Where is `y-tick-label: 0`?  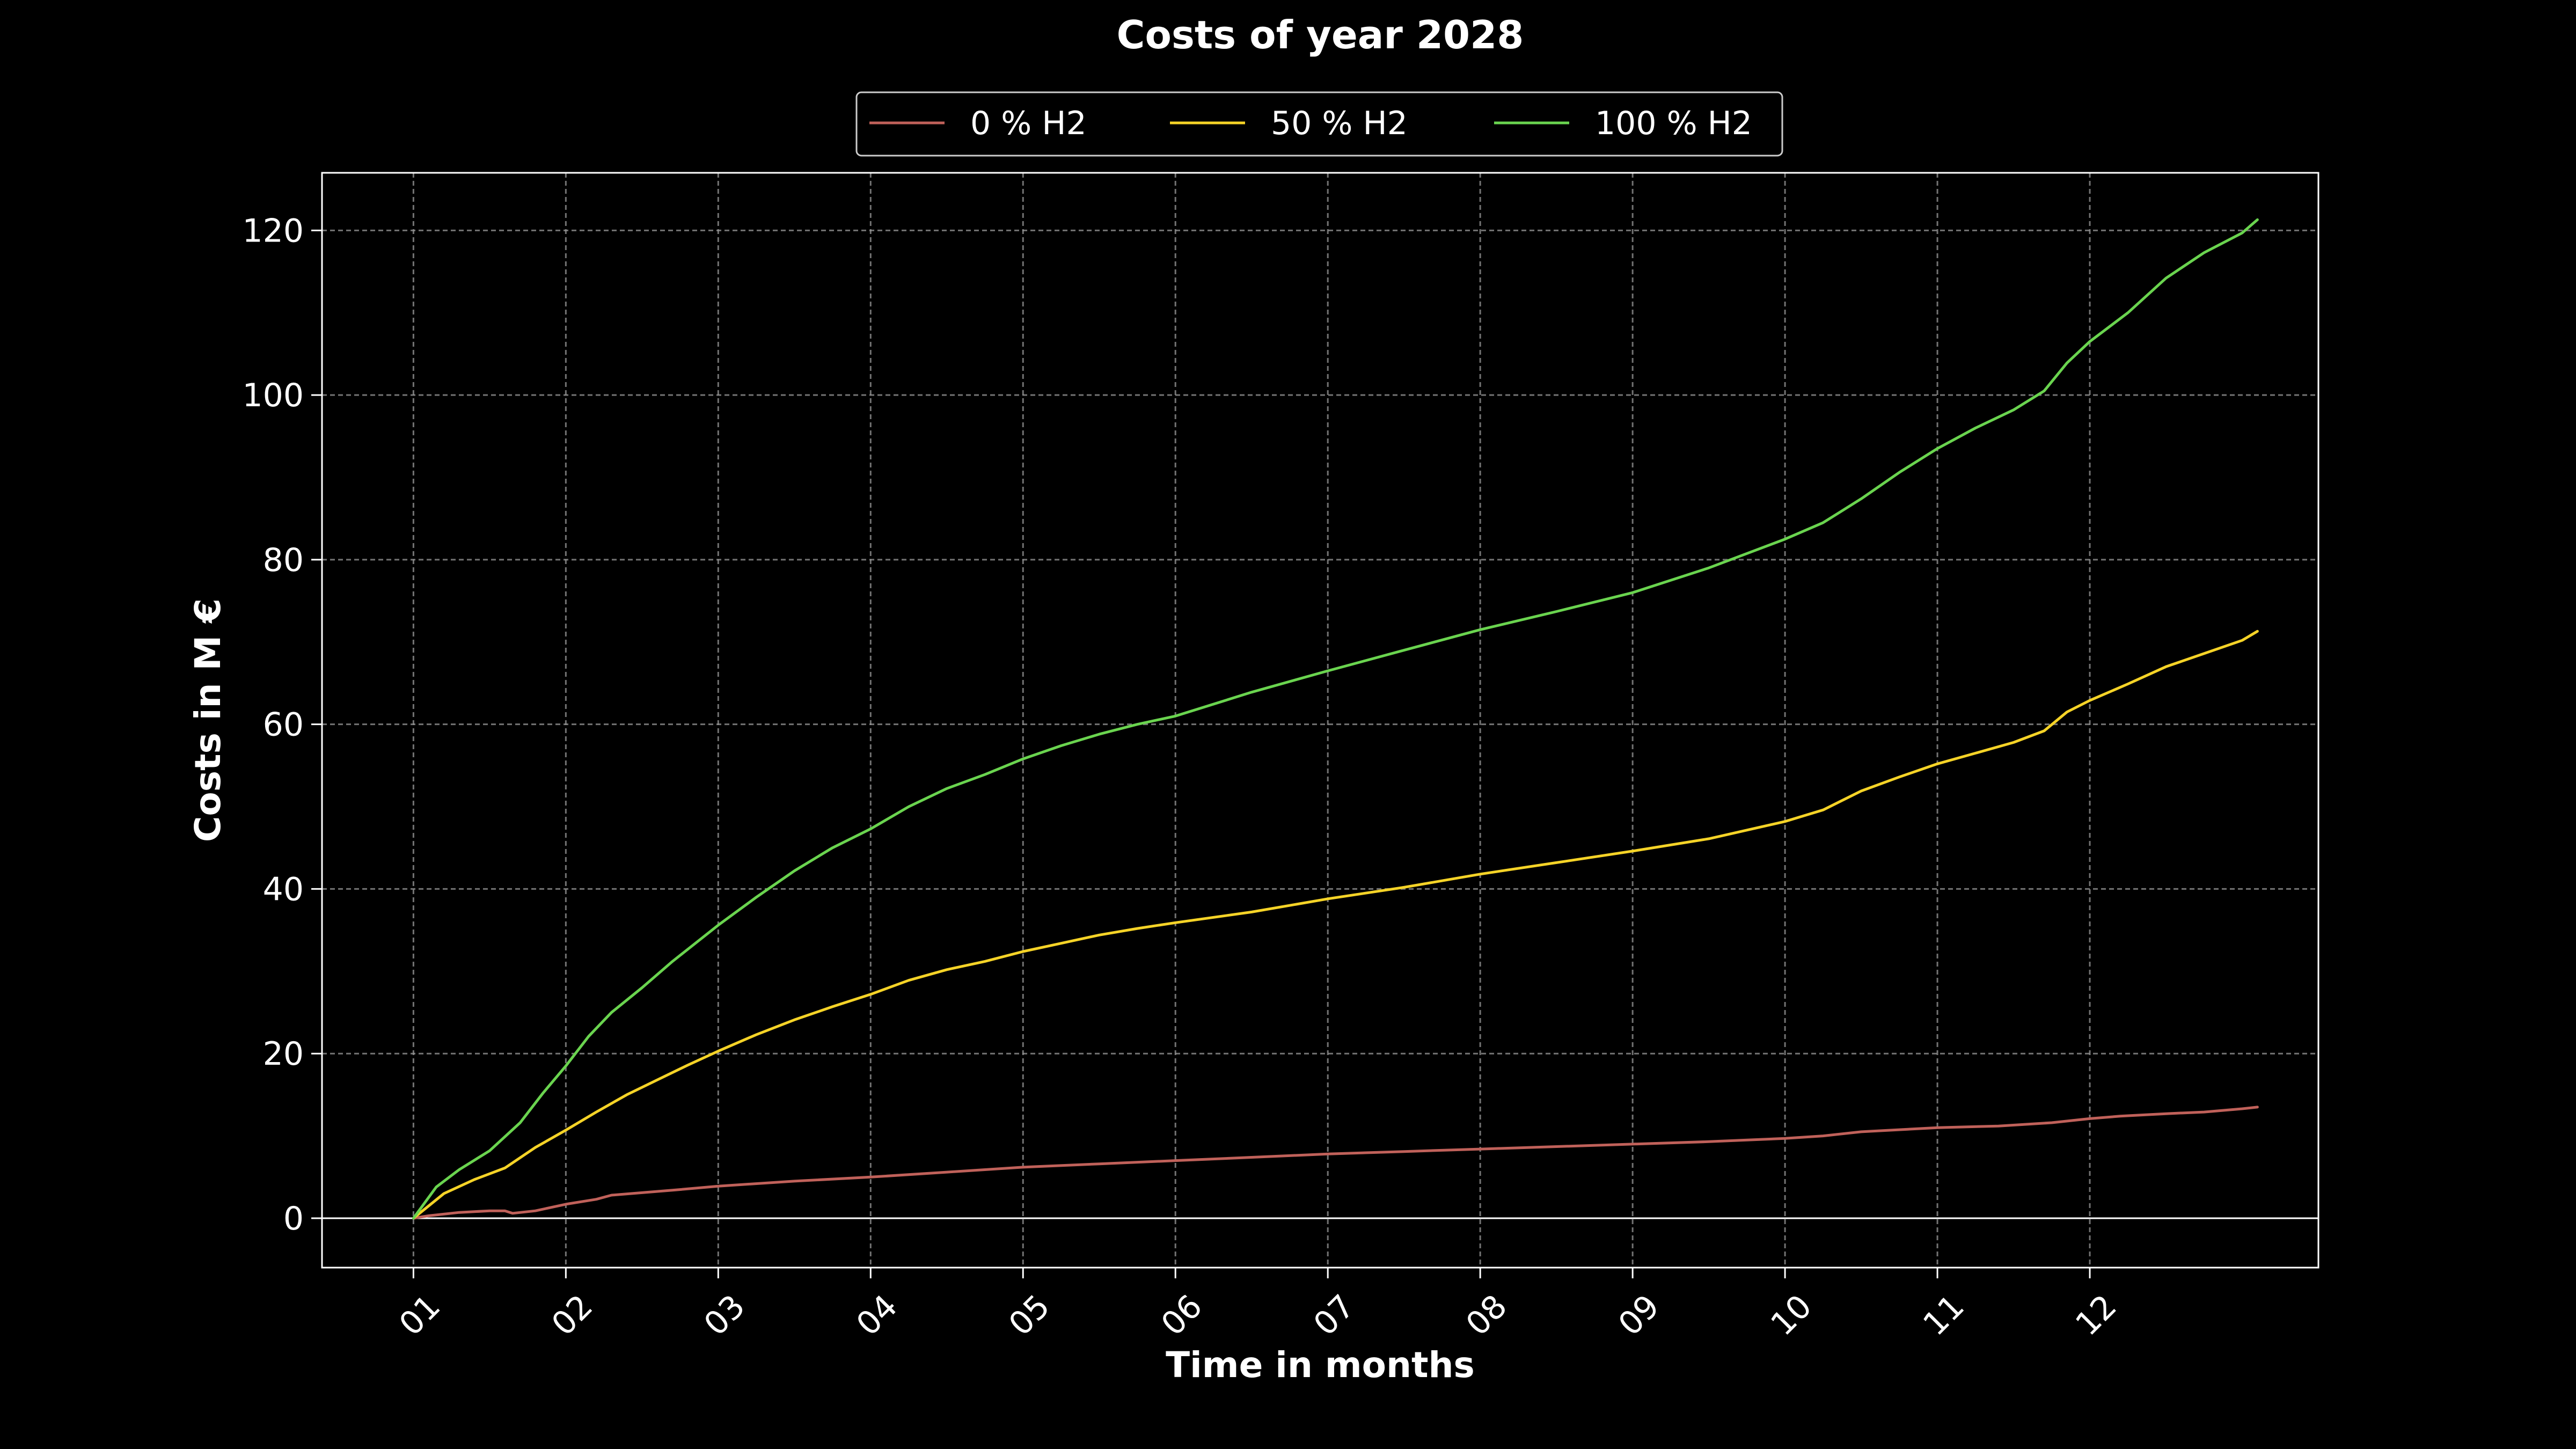 y-tick-label: 0 is located at coordinates (293, 1219).